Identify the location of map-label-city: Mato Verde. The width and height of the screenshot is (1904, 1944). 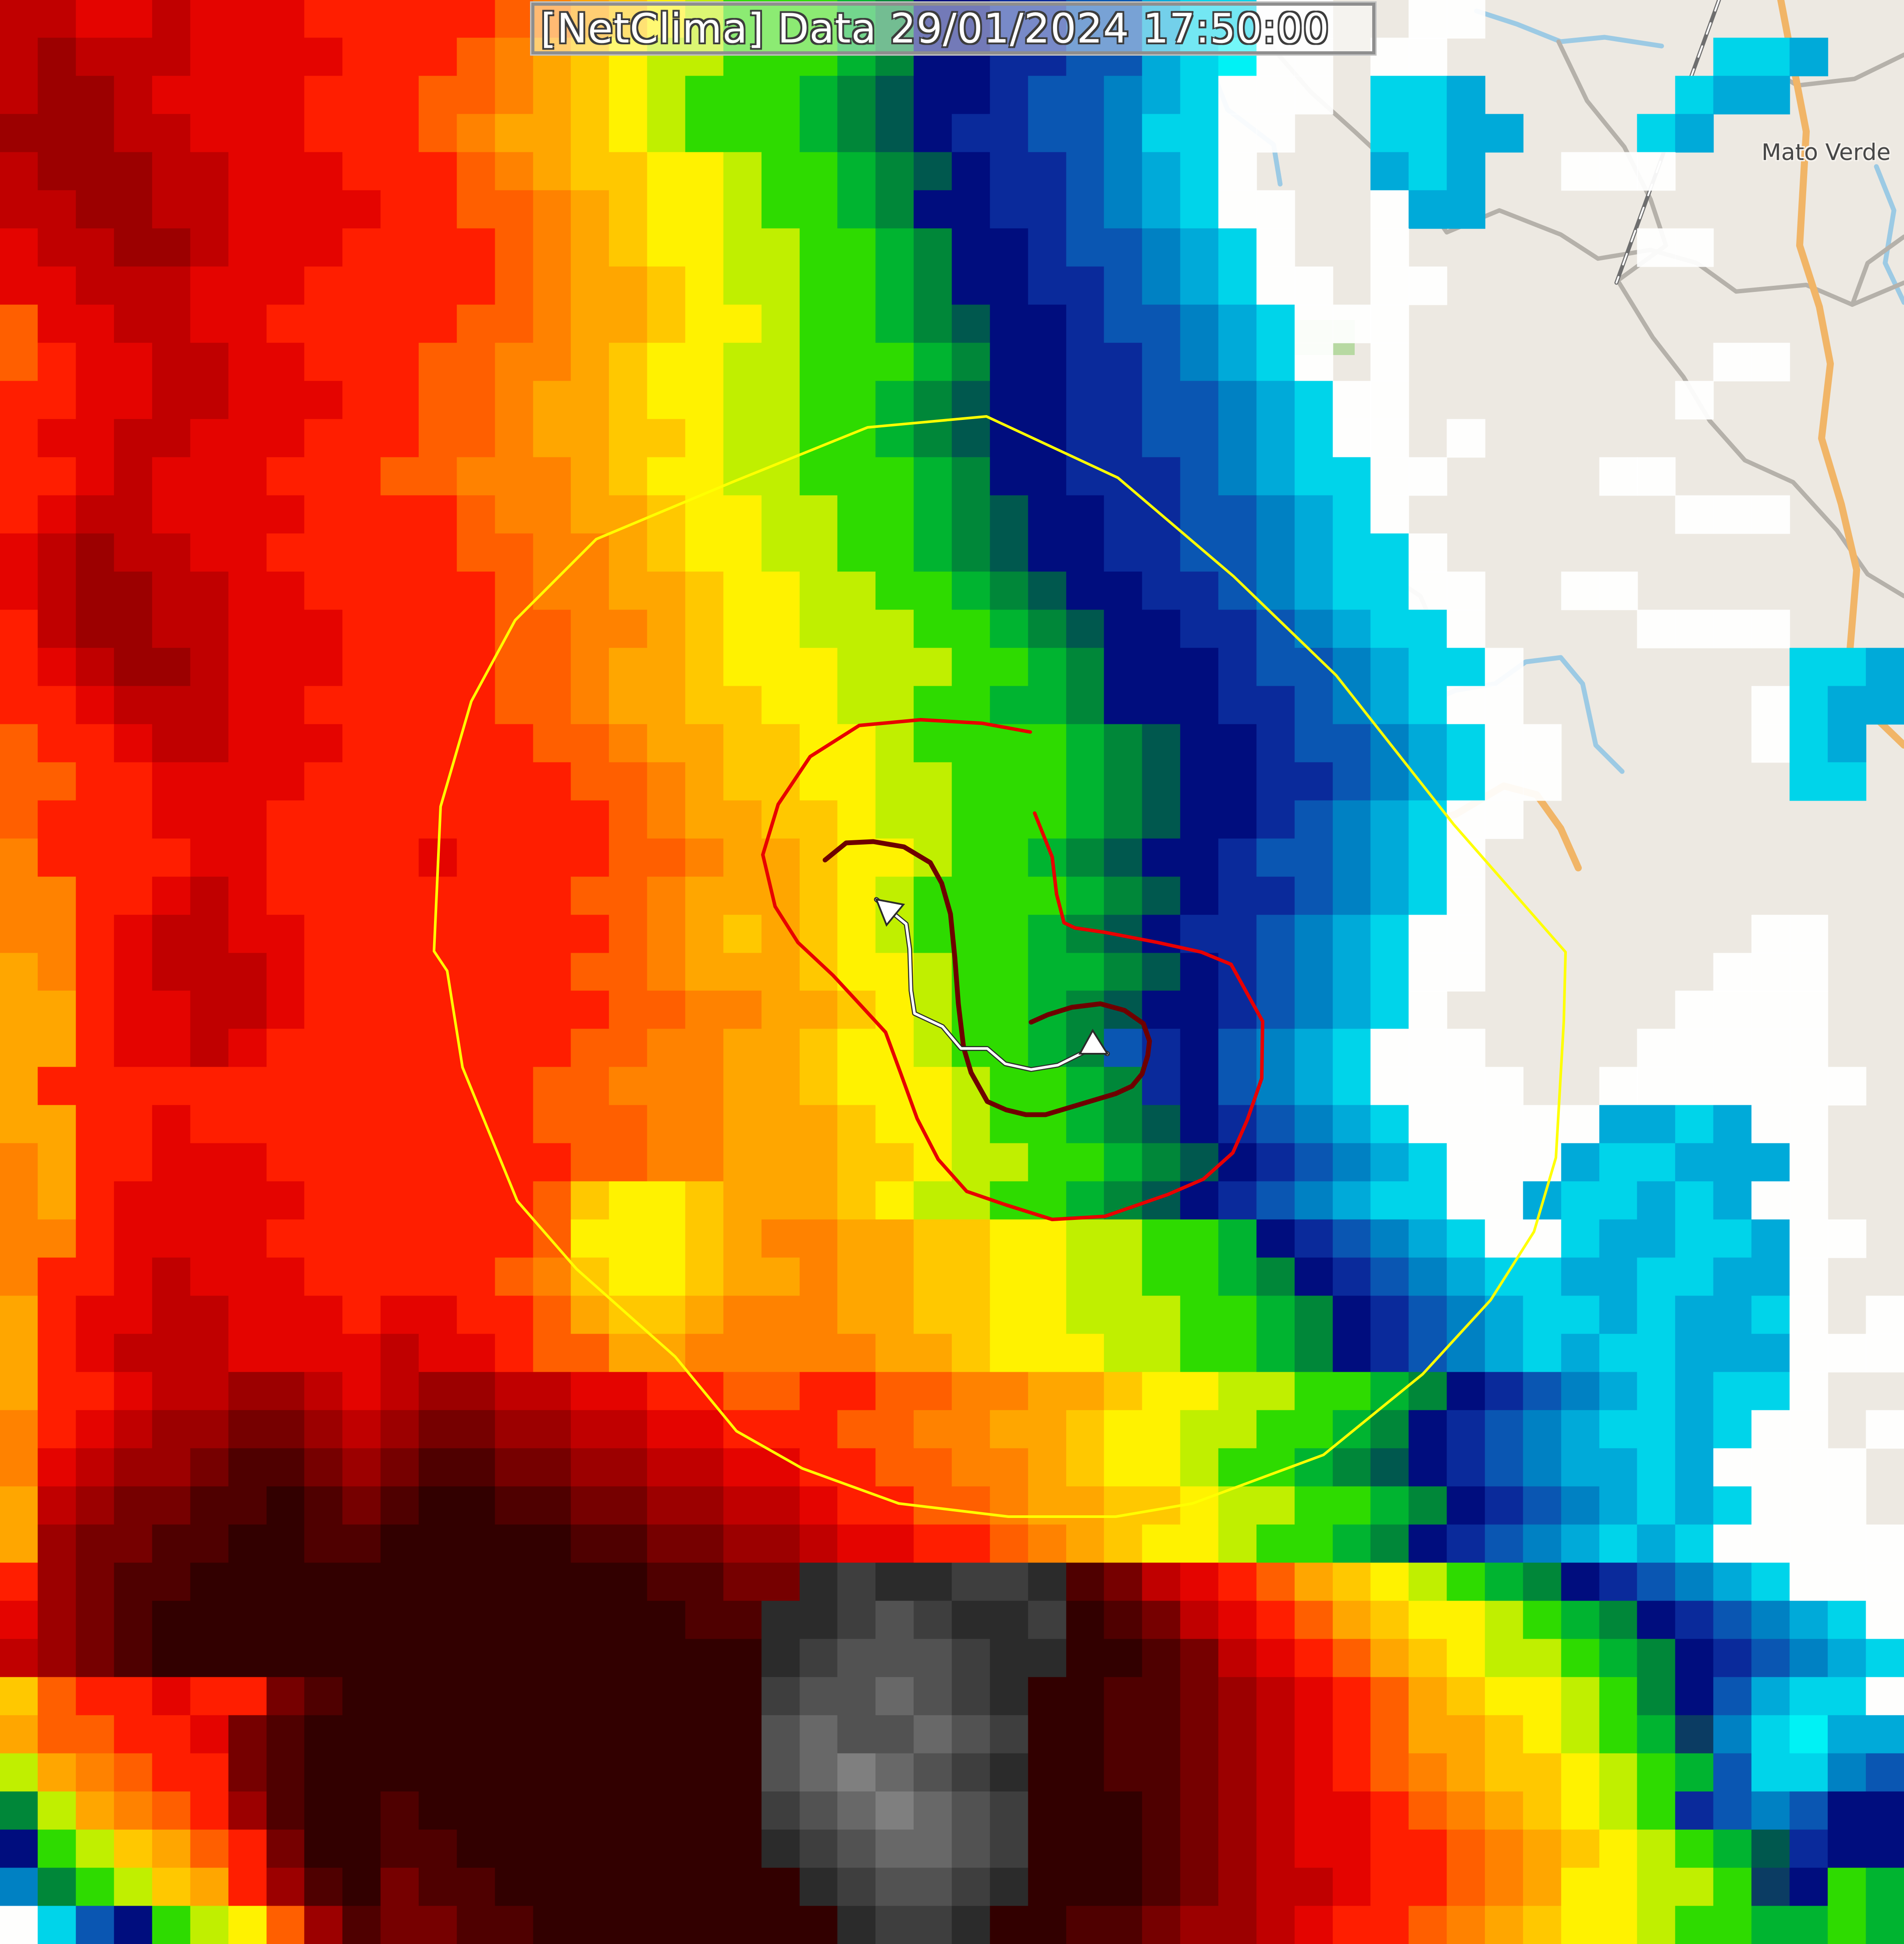
(1826, 152).